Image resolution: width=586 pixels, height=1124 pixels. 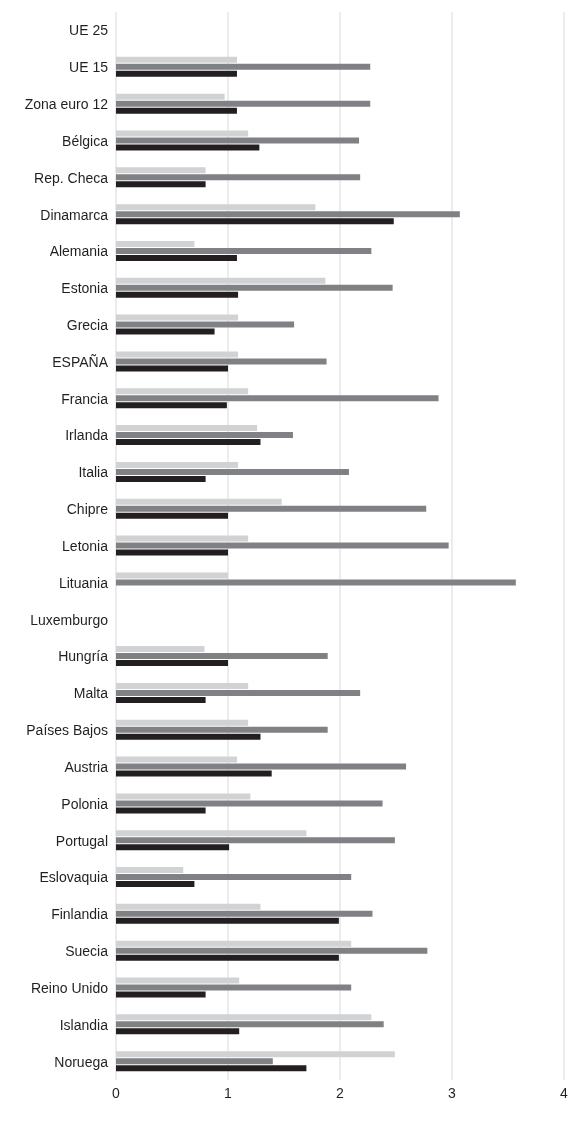 What do you see at coordinates (69, 987) in the screenshot?
I see `y-tick-label: Reino Unido` at bounding box center [69, 987].